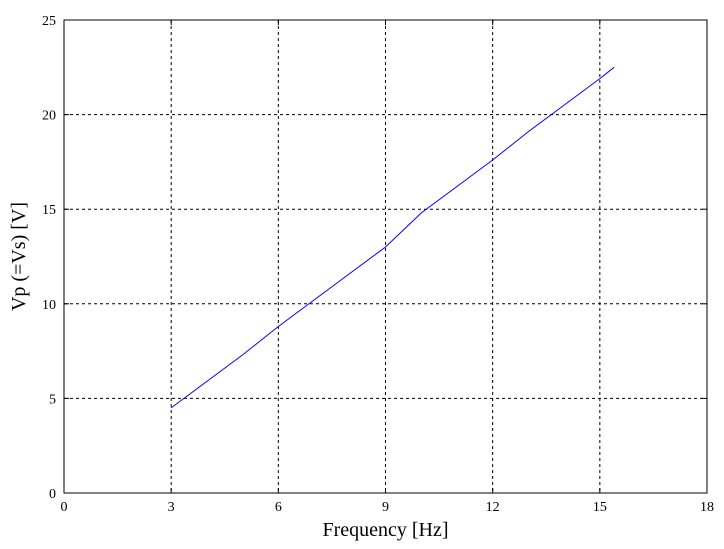  What do you see at coordinates (49, 305) in the screenshot?
I see `y-tick-label: 10` at bounding box center [49, 305].